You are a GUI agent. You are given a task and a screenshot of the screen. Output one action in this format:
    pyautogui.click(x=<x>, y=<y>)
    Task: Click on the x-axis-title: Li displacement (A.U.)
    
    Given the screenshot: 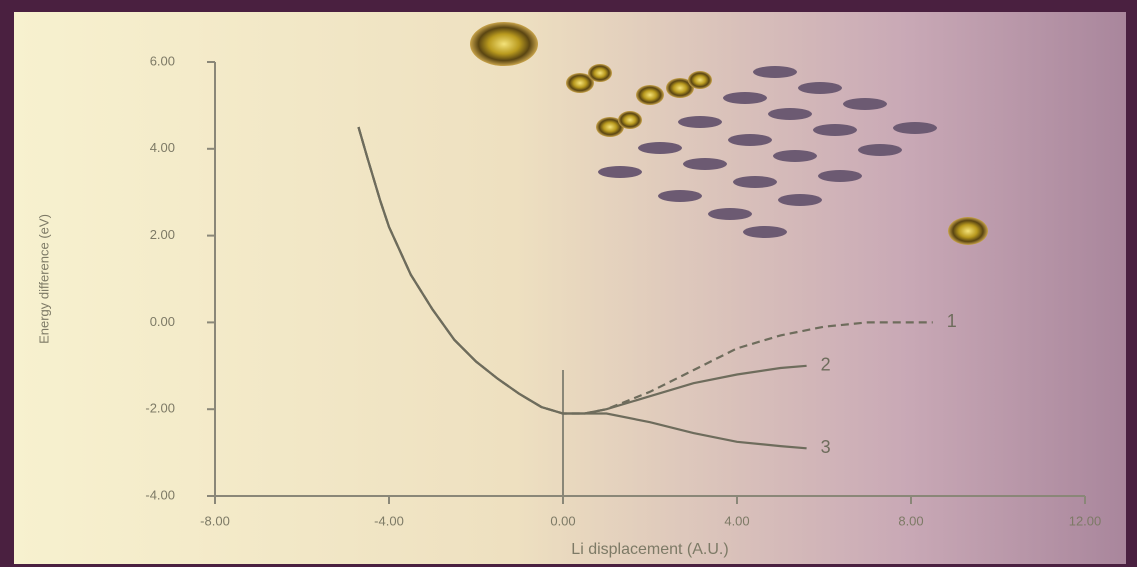 What is the action you would take?
    pyautogui.click(x=649, y=549)
    